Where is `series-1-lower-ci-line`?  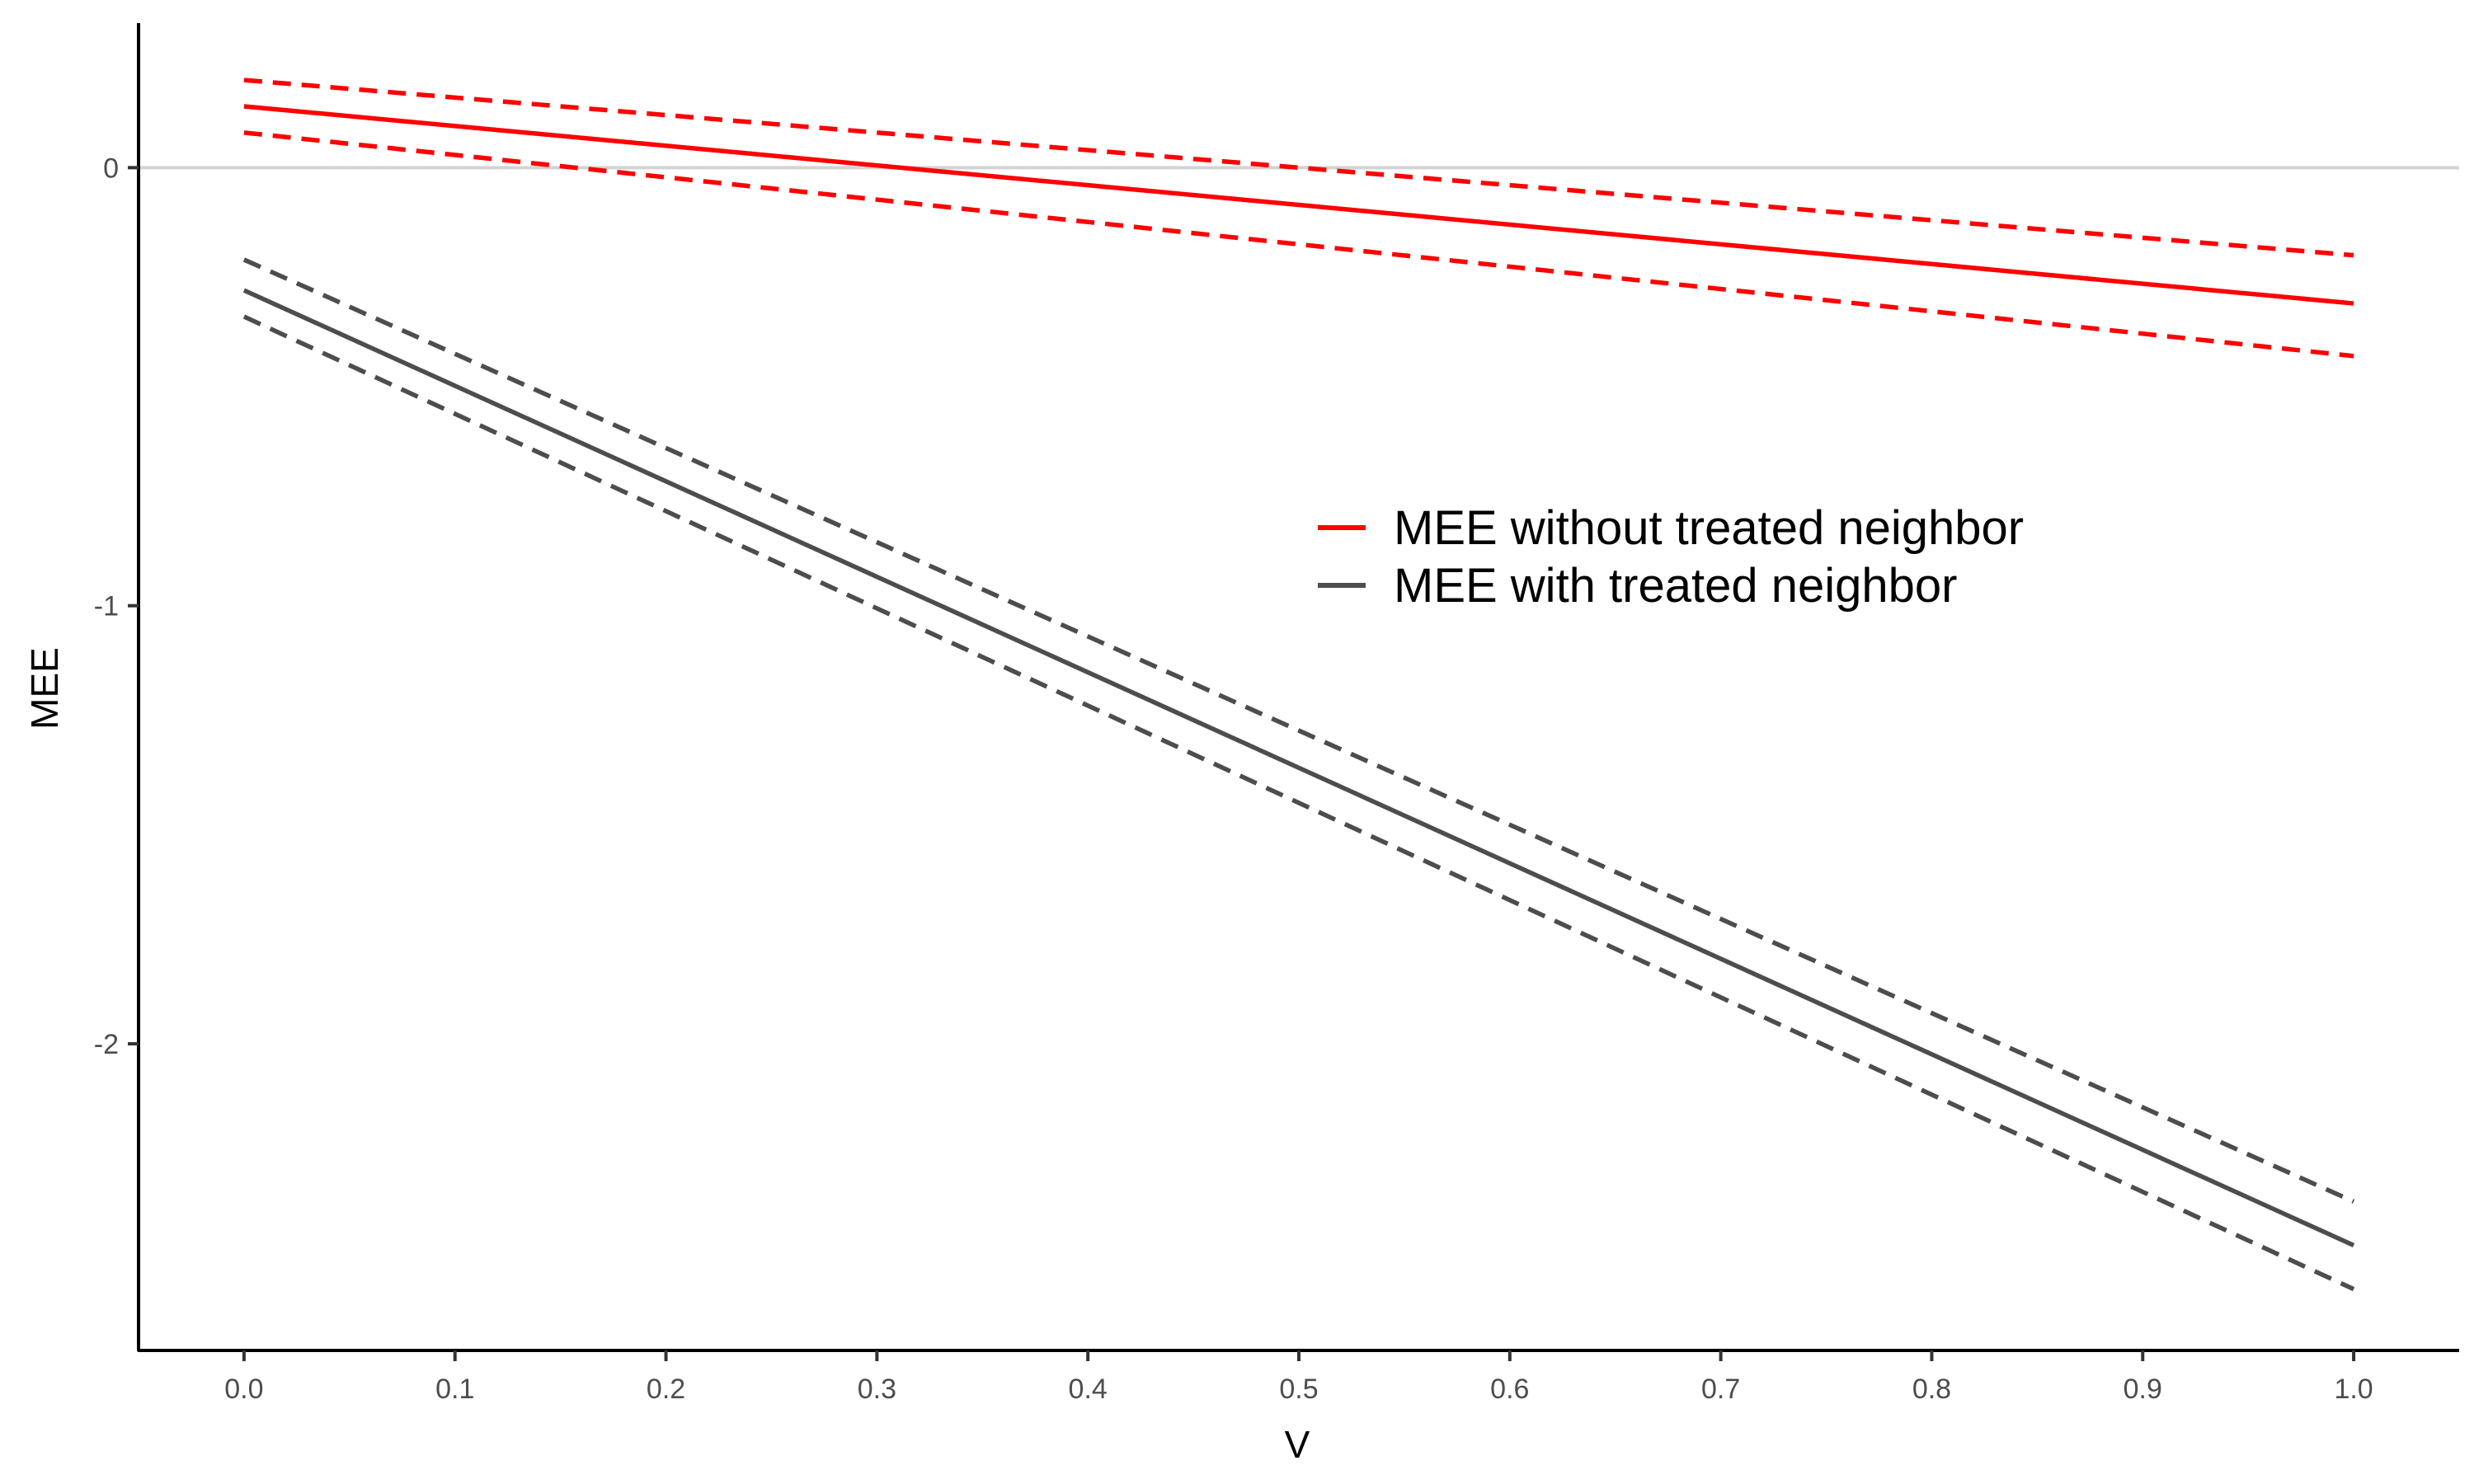
series-1-lower-ci-line is located at coordinates (1298, 244).